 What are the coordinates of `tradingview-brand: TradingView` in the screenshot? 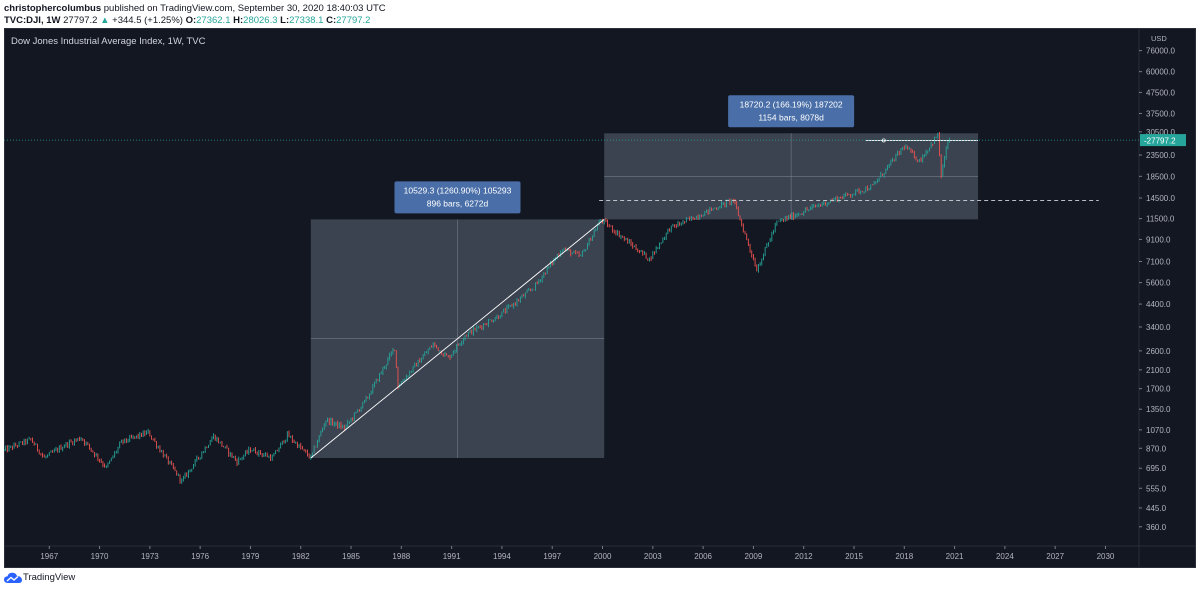 It's located at (49, 577).